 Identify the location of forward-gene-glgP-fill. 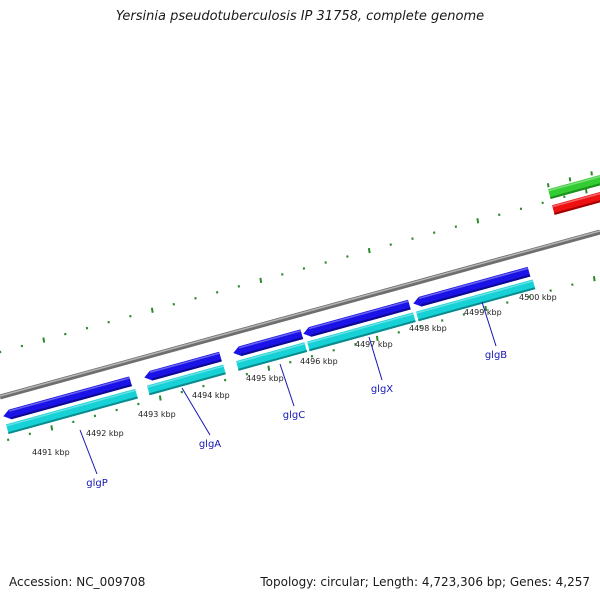
(67, 398).